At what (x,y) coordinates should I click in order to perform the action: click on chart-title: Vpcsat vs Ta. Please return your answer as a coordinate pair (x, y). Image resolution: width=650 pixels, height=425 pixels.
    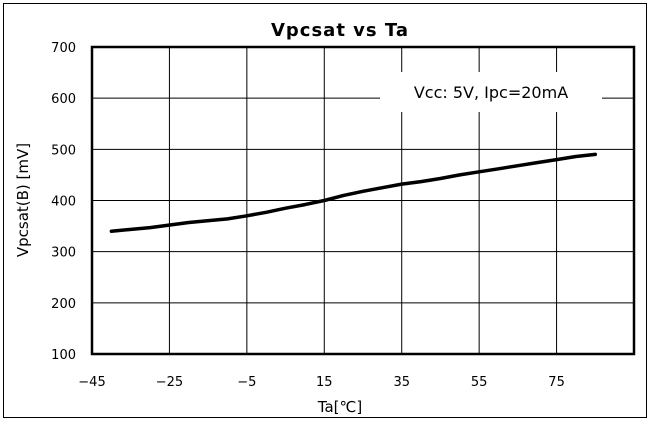
    Looking at the image, I should click on (340, 30).